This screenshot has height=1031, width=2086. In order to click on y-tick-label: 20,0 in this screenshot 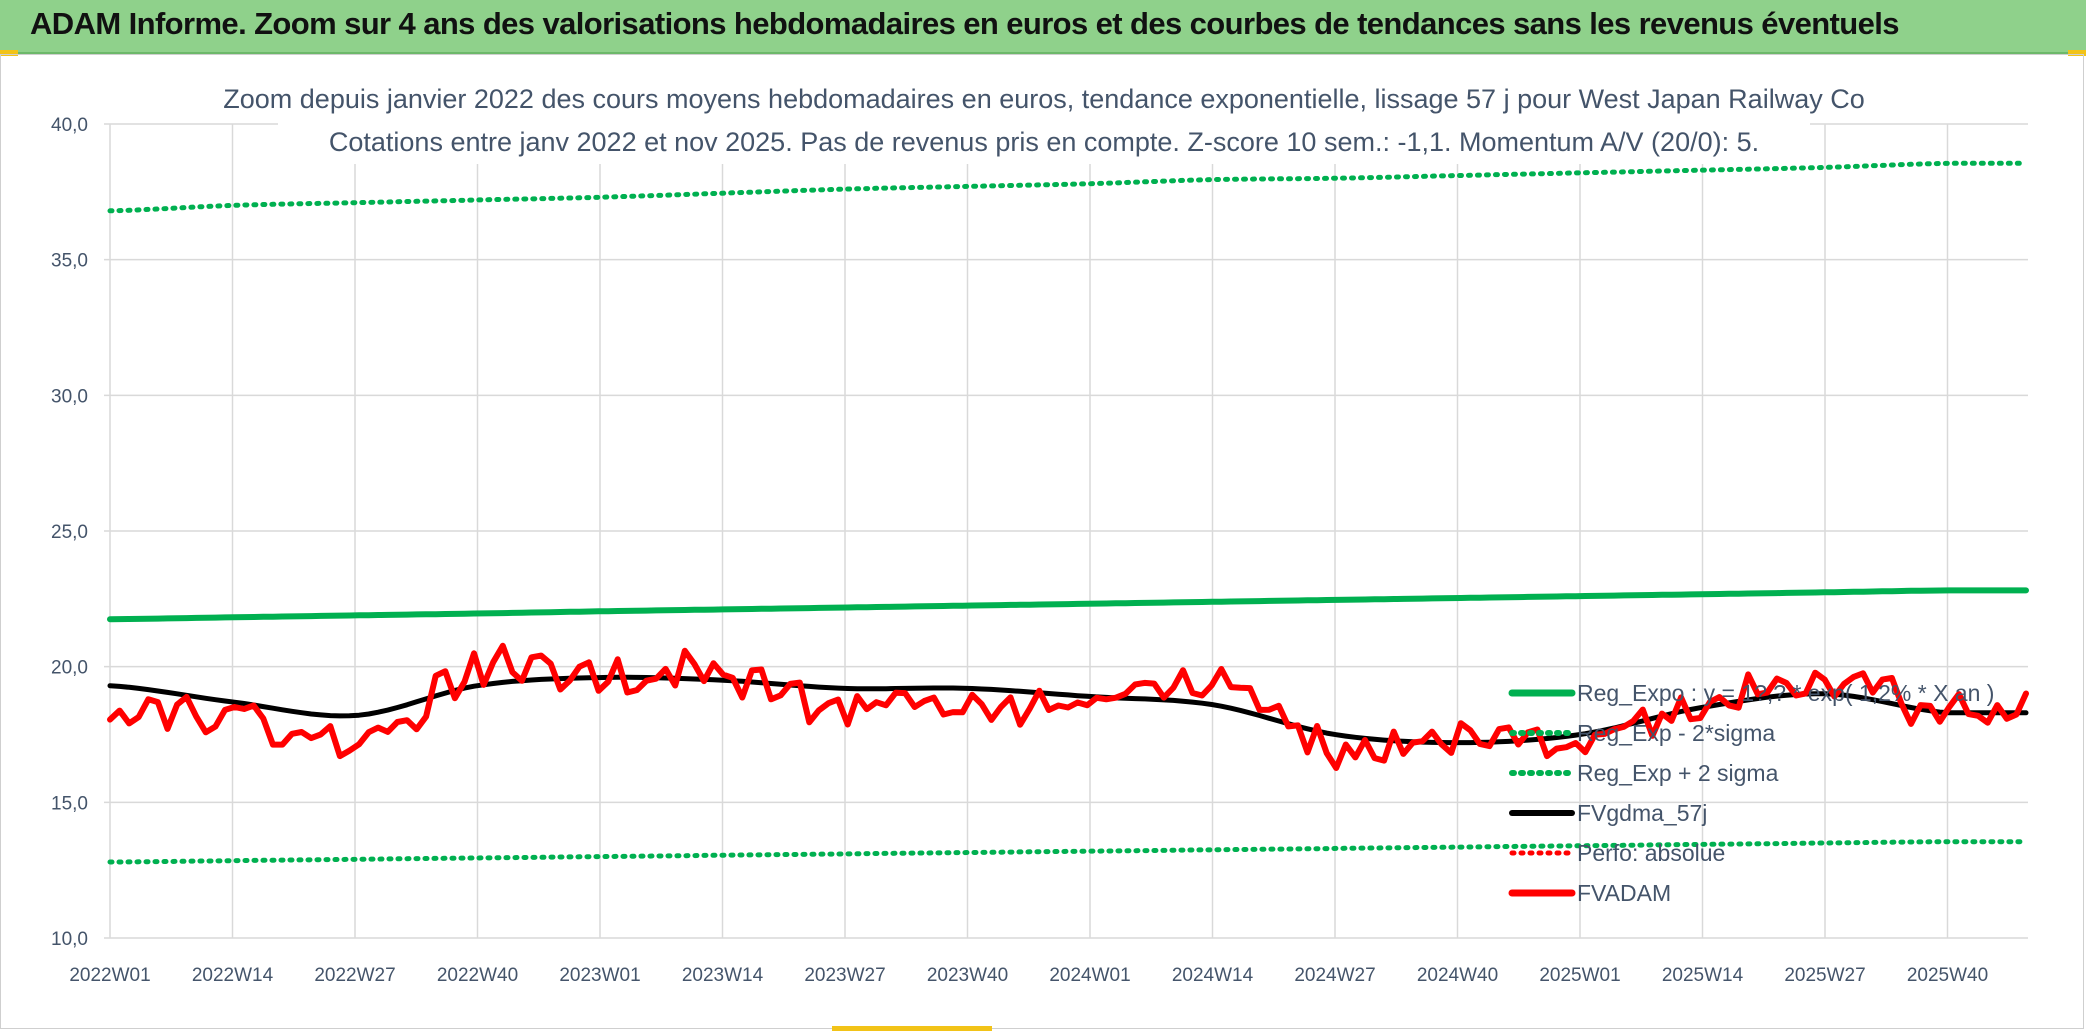, I will do `click(69, 668)`.